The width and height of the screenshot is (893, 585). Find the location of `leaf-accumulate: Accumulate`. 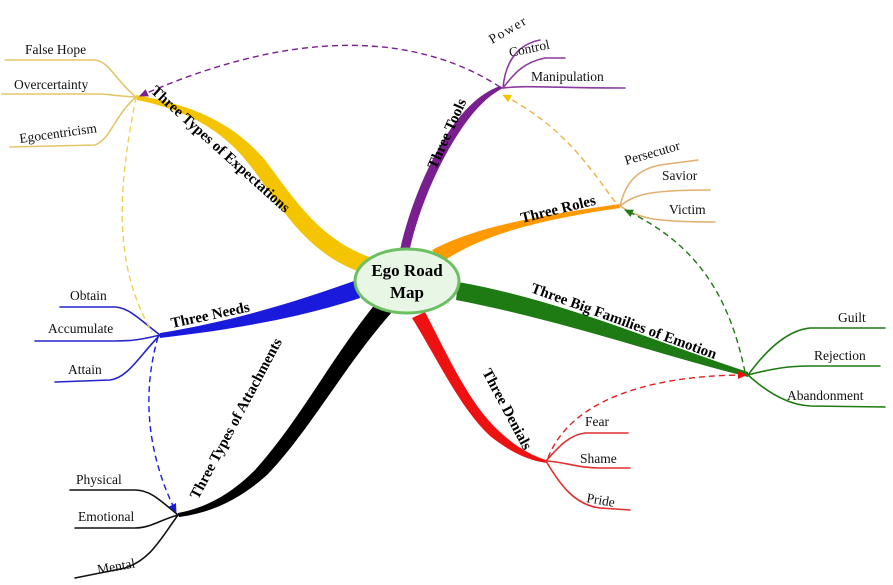

leaf-accumulate: Accumulate is located at coordinates (80, 328).